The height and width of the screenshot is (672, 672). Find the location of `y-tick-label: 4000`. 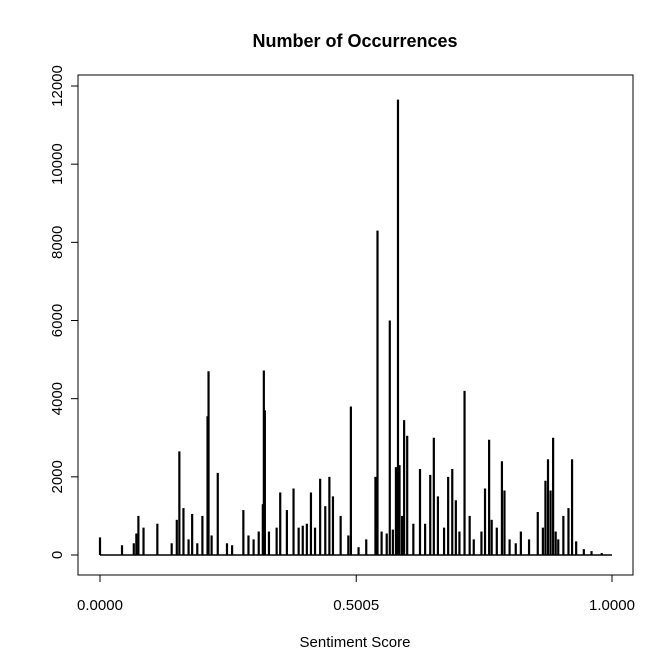

y-tick-label: 4000 is located at coordinates (57, 398).